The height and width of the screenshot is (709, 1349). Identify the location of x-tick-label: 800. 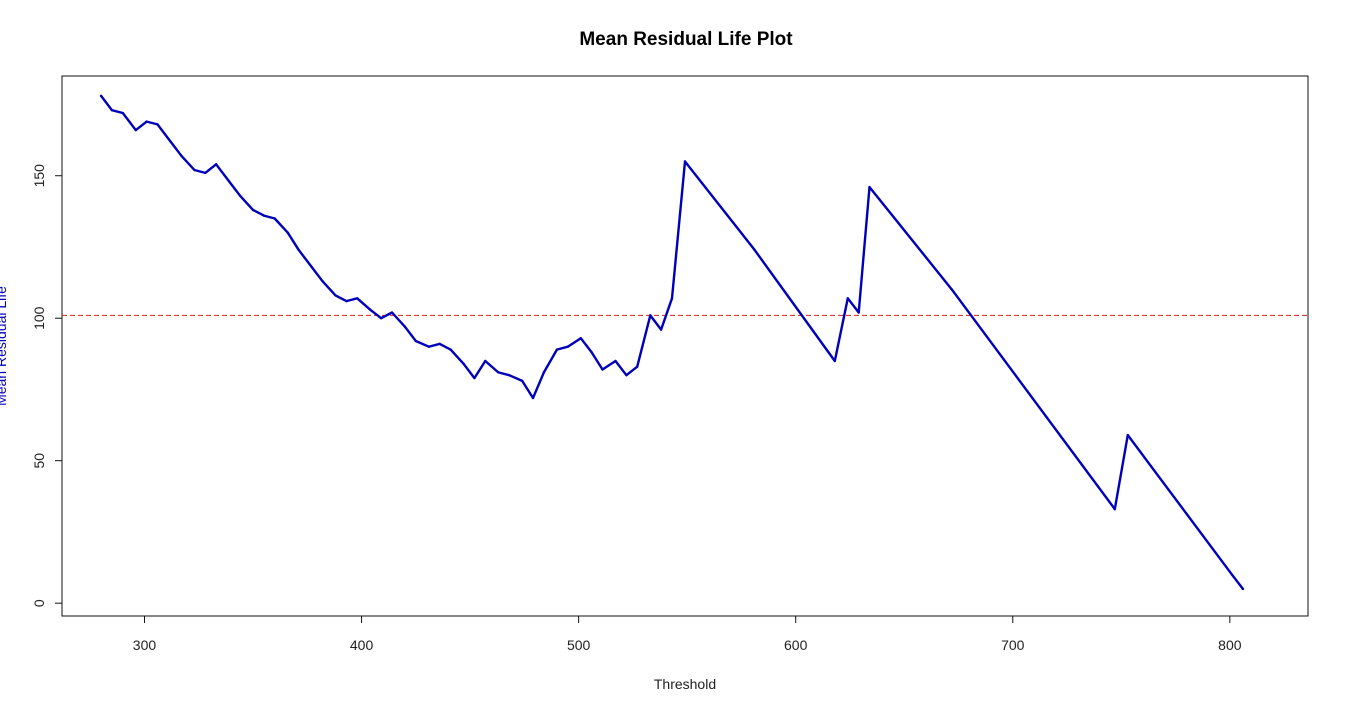
(1230, 645).